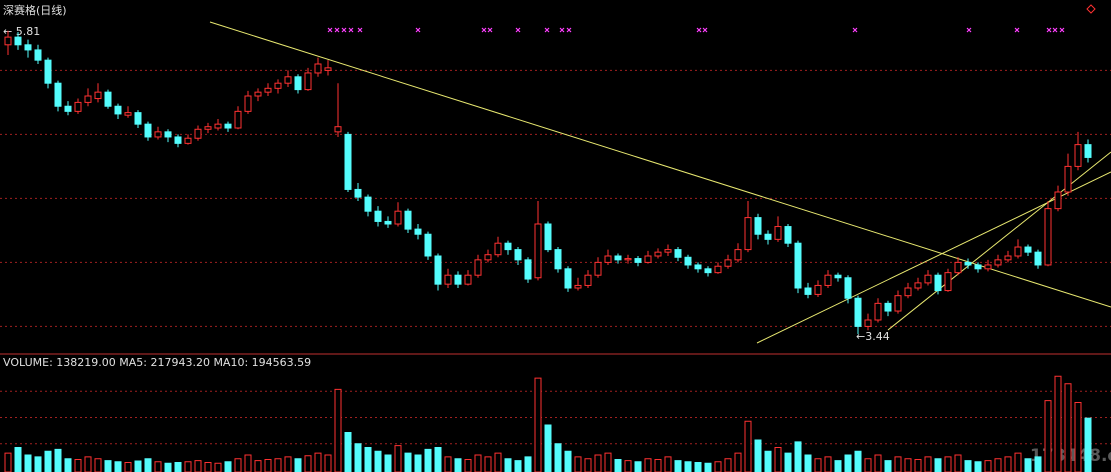 The height and width of the screenshot is (472, 1111). What do you see at coordinates (1091, 9) in the screenshot?
I see `corner-icon` at bounding box center [1091, 9].